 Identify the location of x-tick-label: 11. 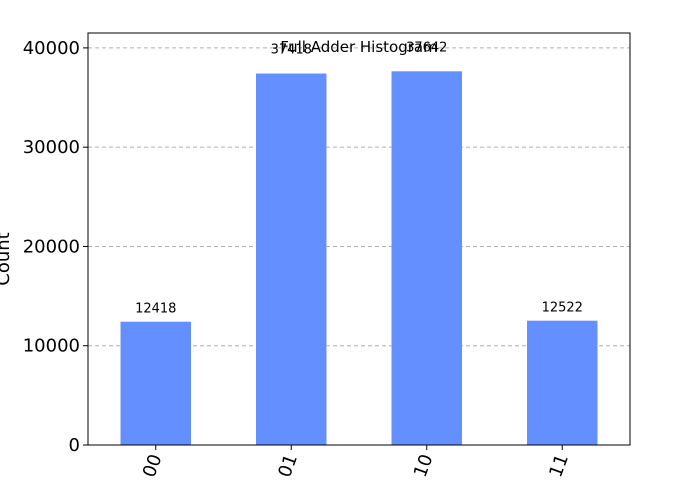
(559, 466).